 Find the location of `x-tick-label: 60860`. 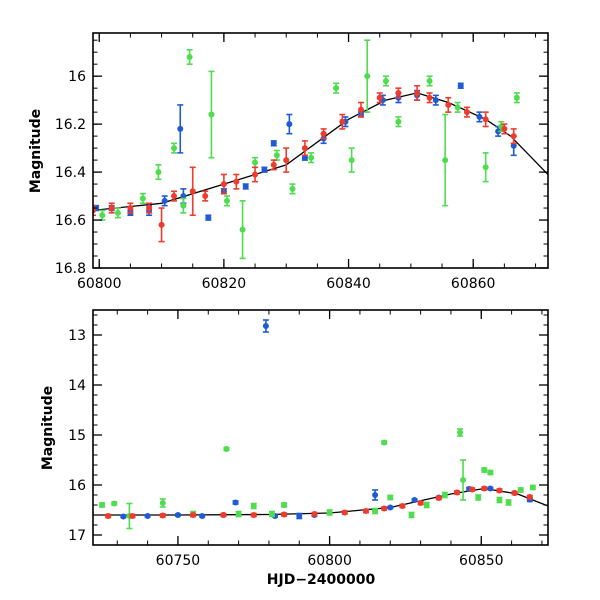

x-tick-label: 60860 is located at coordinates (473, 284).